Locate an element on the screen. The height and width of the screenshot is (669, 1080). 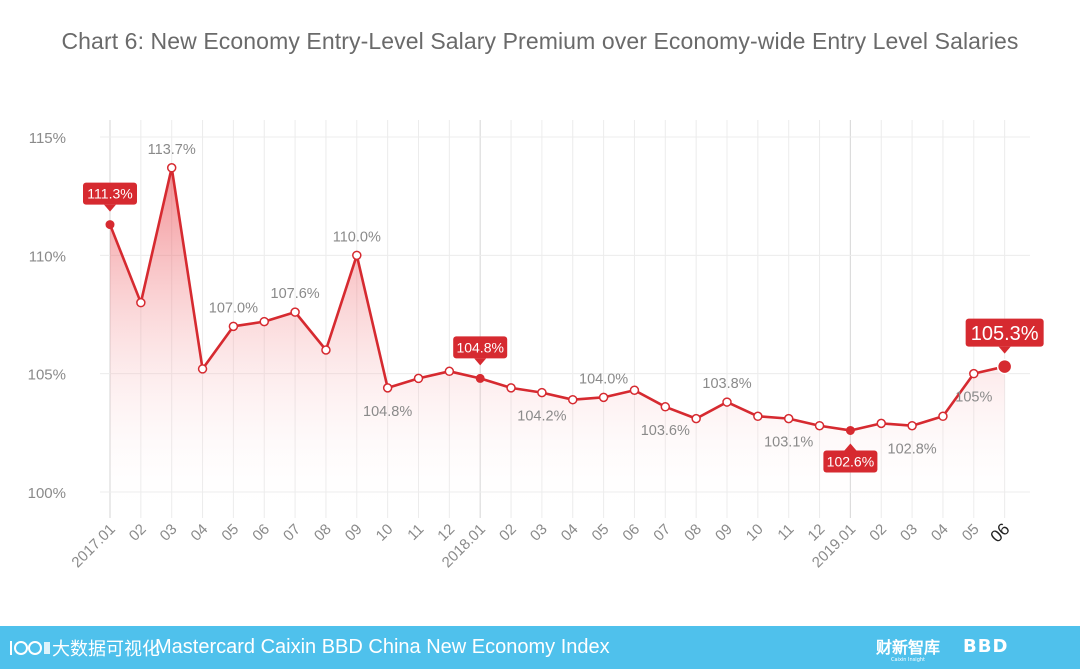
data-label: 102.8% is located at coordinates (912, 450).